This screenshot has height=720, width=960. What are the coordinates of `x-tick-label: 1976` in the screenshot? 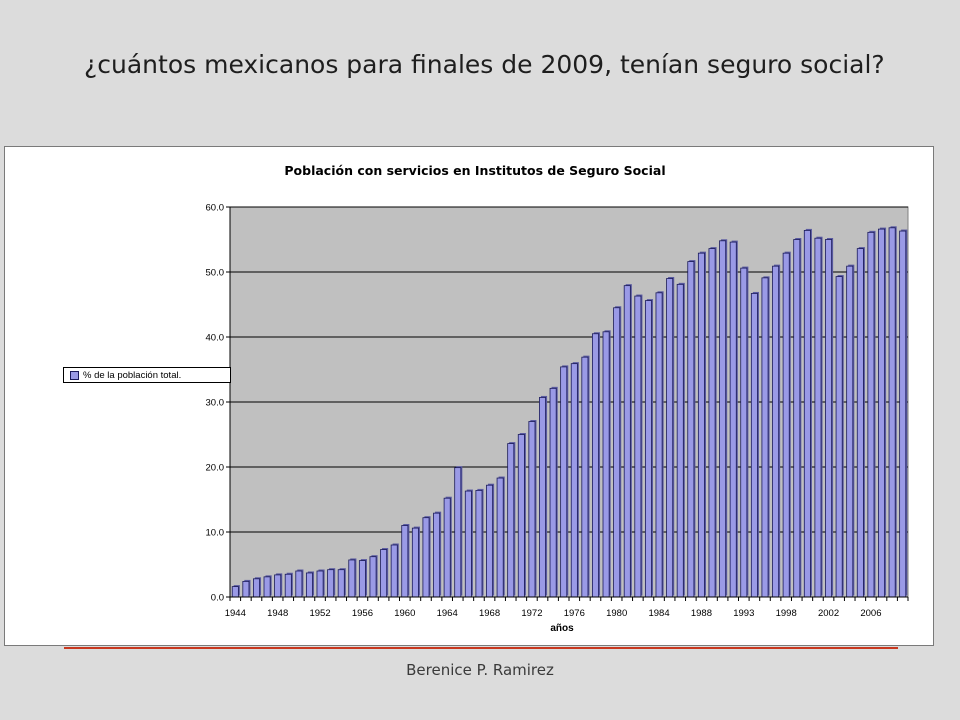 It's located at (574, 613).